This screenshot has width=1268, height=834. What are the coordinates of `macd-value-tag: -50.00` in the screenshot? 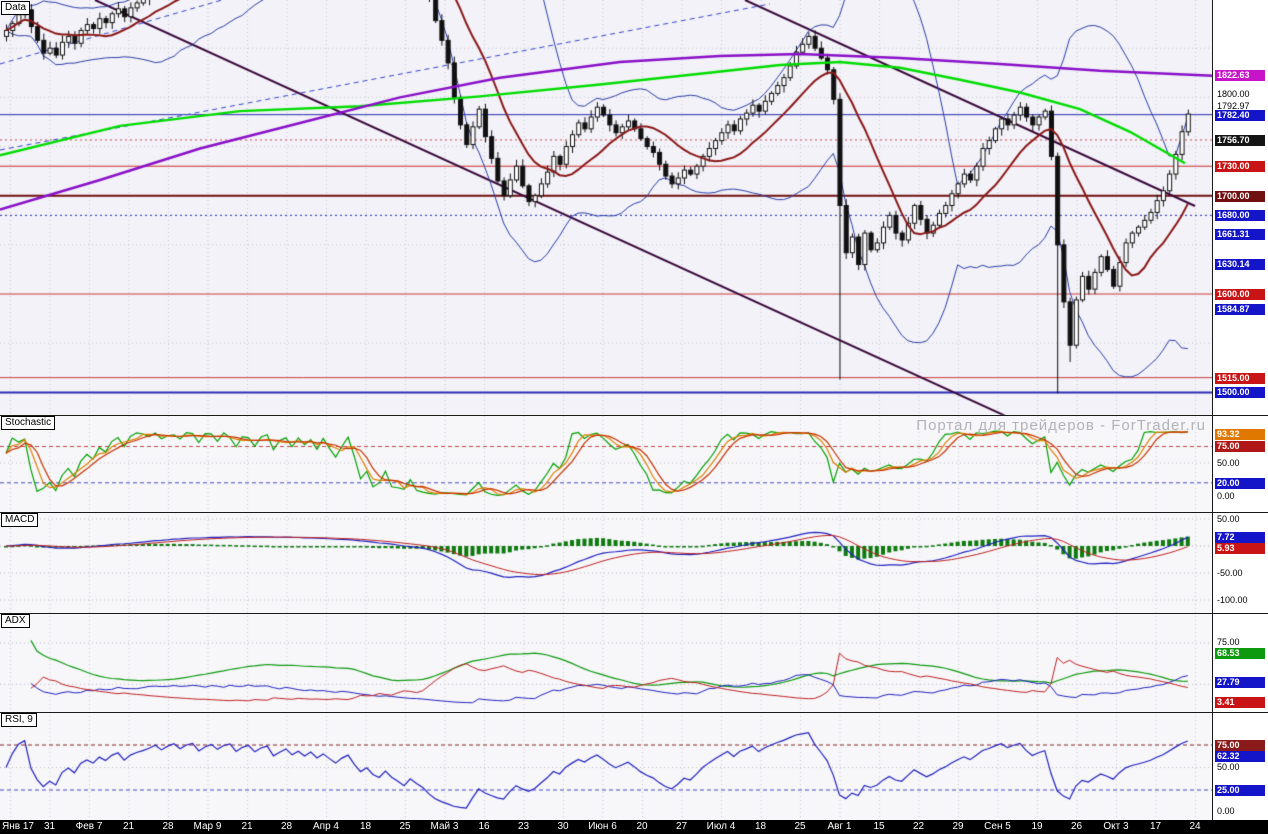 It's located at (1230, 573).